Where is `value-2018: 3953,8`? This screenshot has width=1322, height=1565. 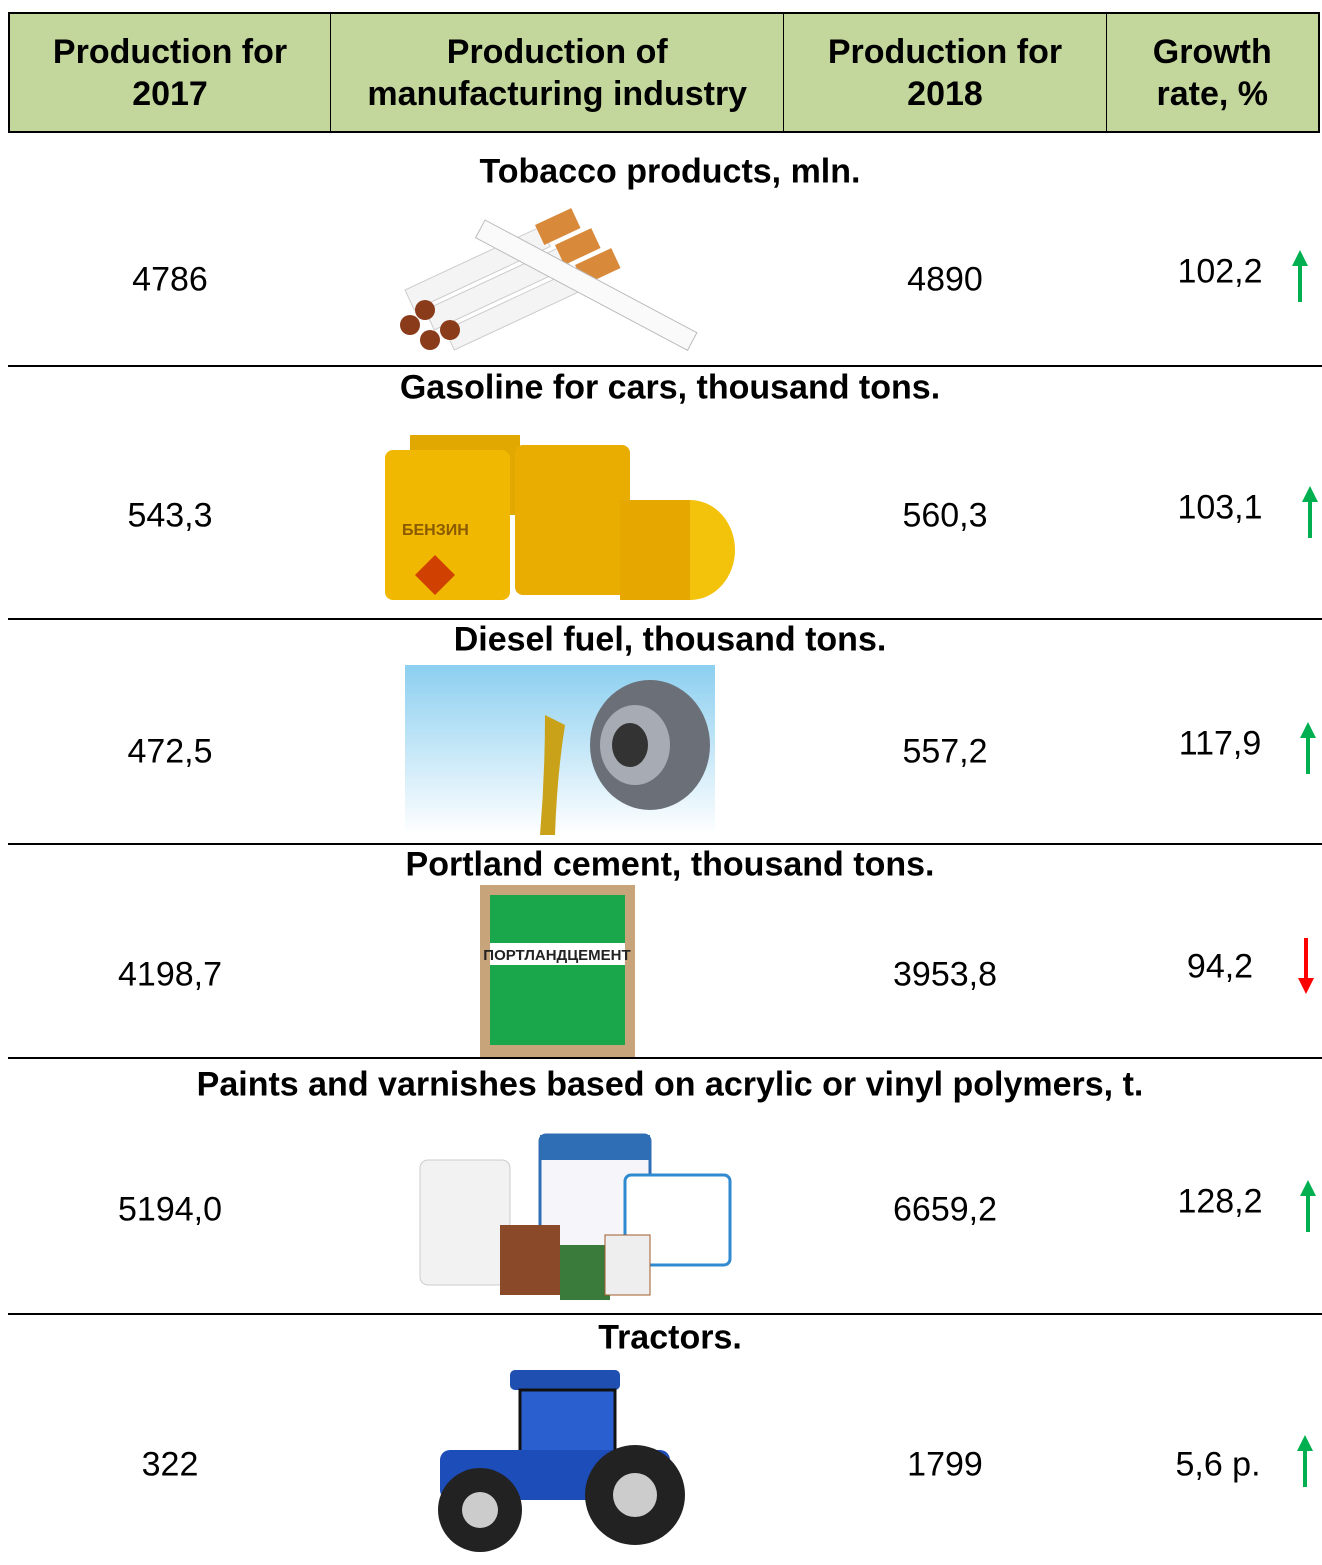 value-2018: 3953,8 is located at coordinates (945, 974).